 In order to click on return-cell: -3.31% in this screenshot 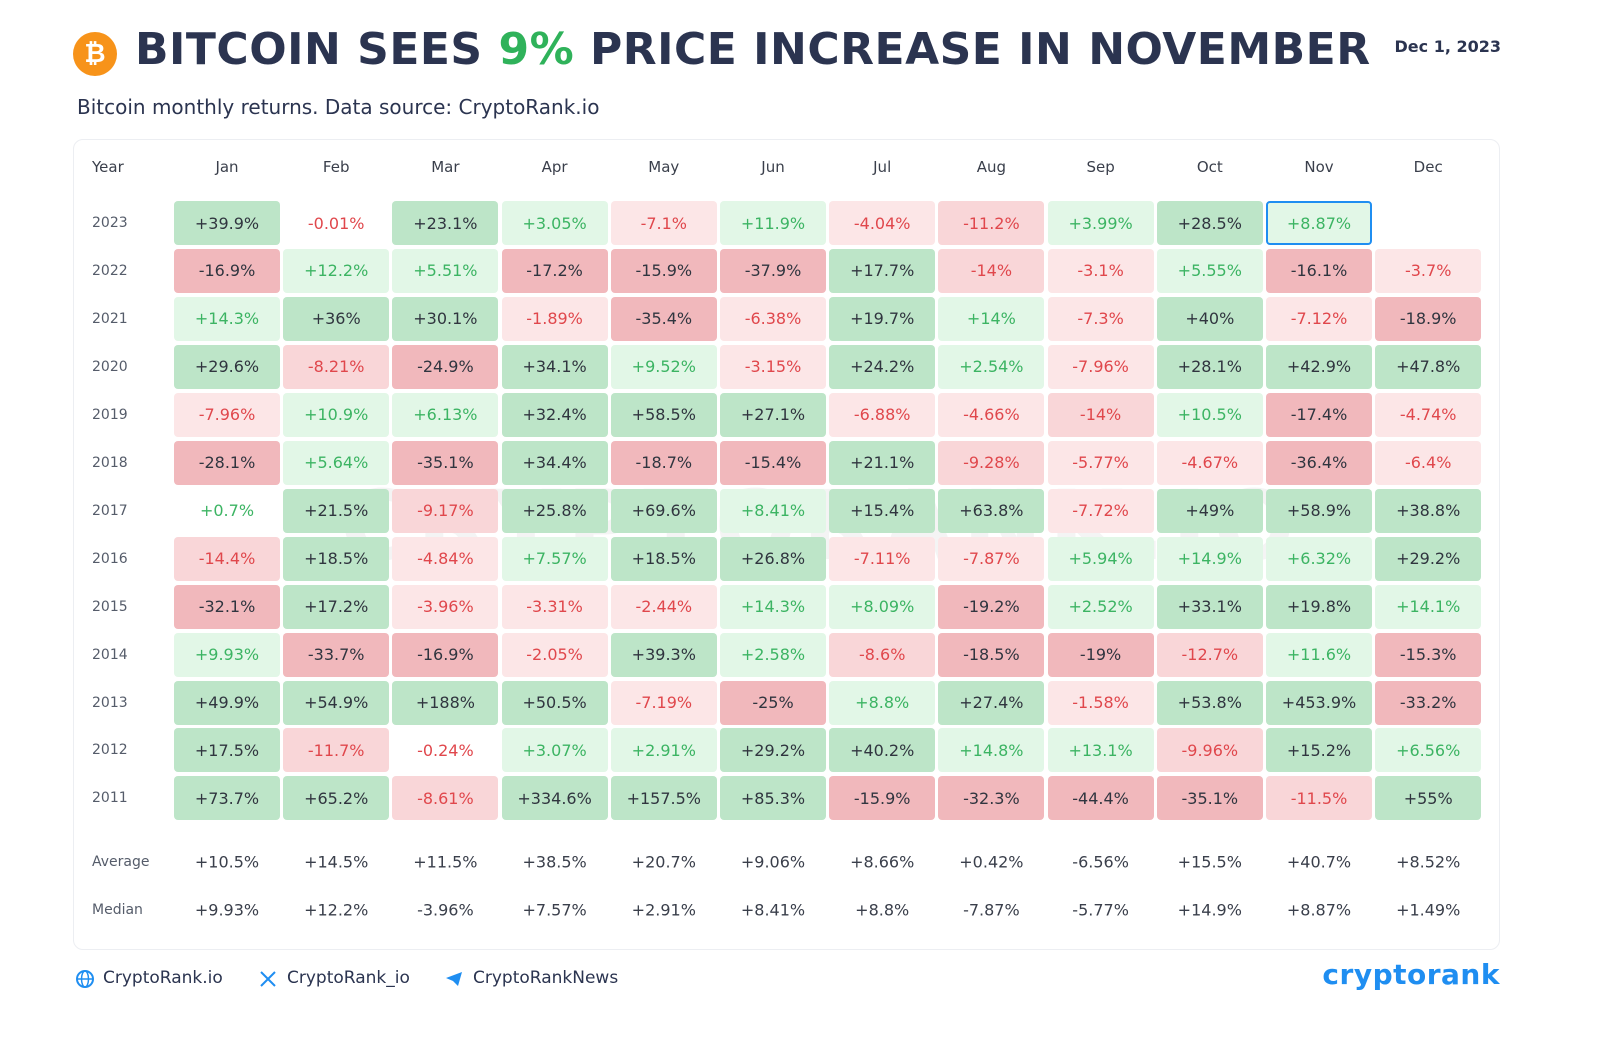, I will do `click(554, 606)`.